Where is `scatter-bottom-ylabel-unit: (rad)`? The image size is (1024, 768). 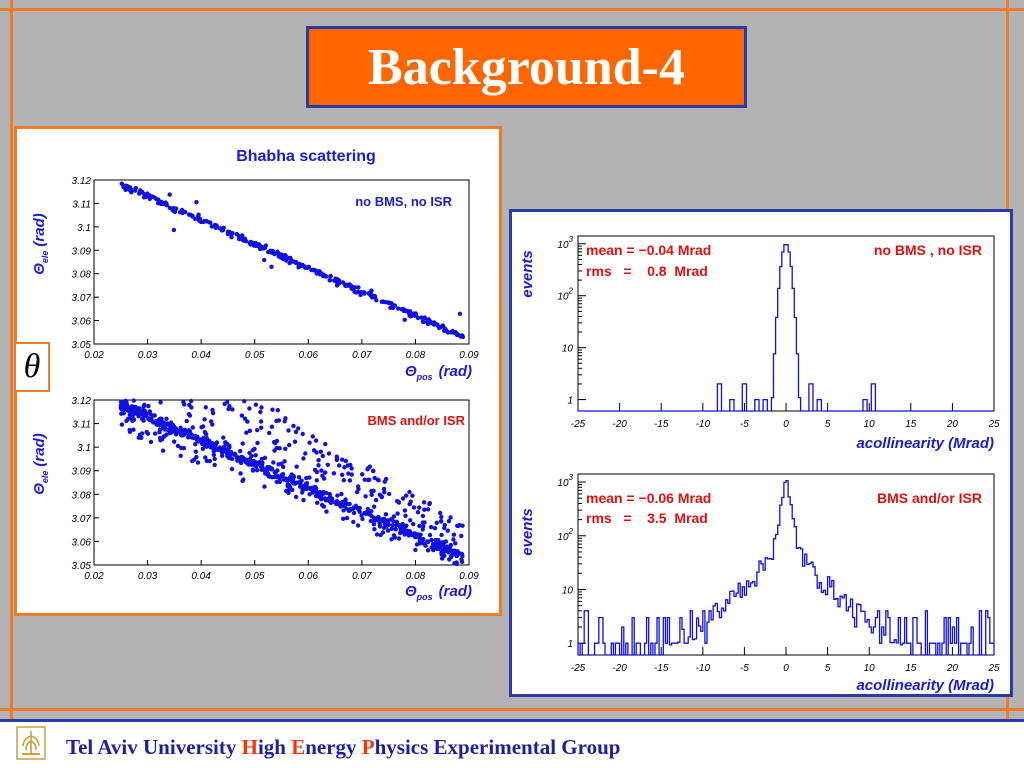
scatter-bottom-ylabel-unit: (rad) is located at coordinates (39, 449).